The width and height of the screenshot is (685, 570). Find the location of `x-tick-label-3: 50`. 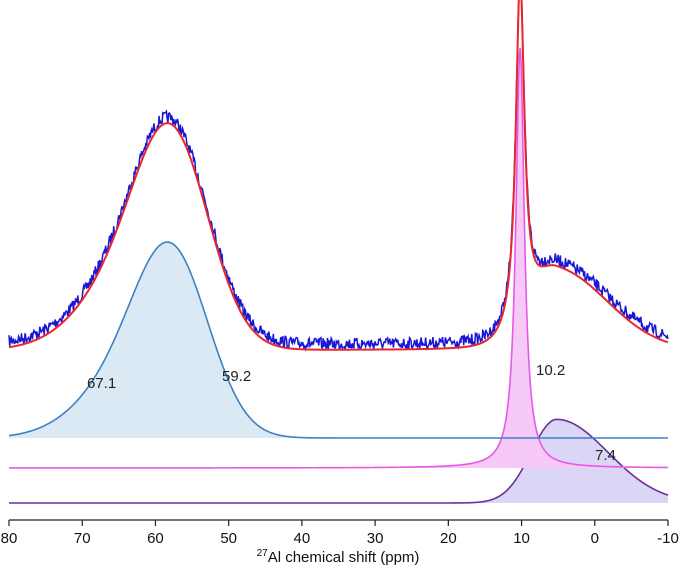

x-tick-label-3: 50 is located at coordinates (228, 538).